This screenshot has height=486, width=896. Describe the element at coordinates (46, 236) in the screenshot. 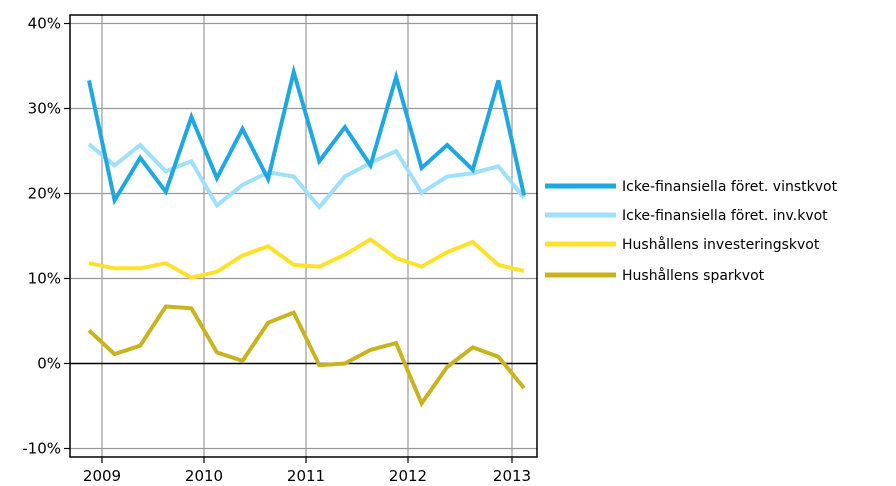

I see `y-axis: 40% 30% 20% 10% 0% -10%` at that location.